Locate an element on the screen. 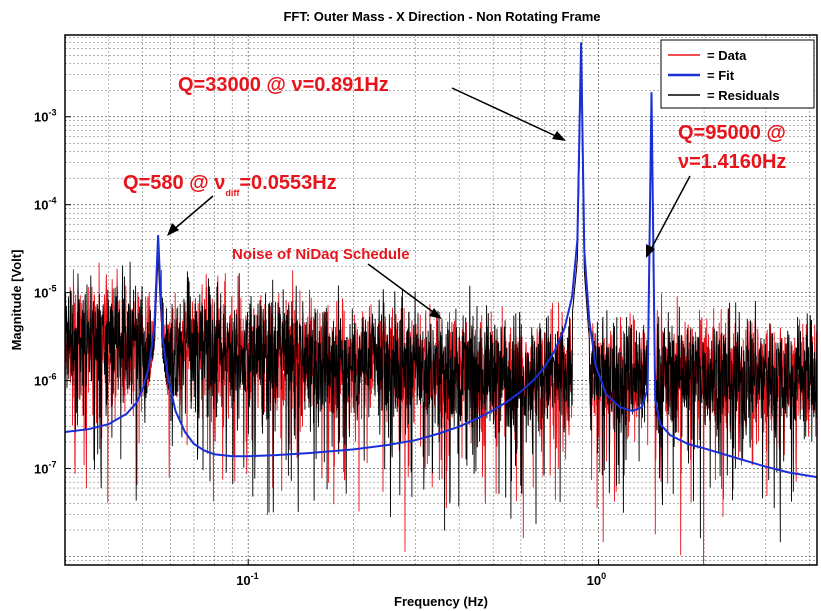 The width and height of the screenshot is (821, 611). annotation-q-95000-line2: ν=1.4160Hz is located at coordinates (732, 162).